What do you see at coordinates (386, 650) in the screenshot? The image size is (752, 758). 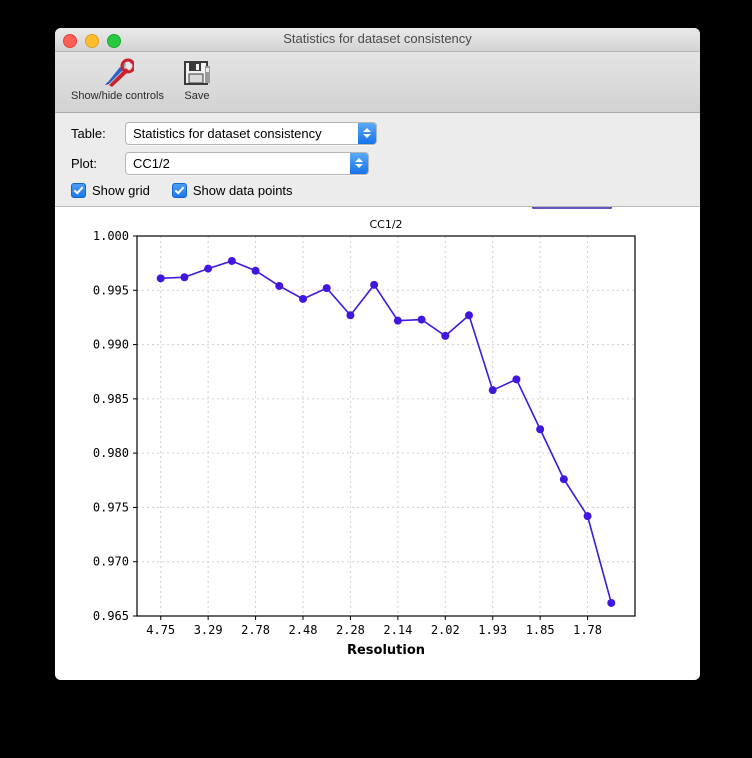 I see `svg-text: Resolution` at bounding box center [386, 650].